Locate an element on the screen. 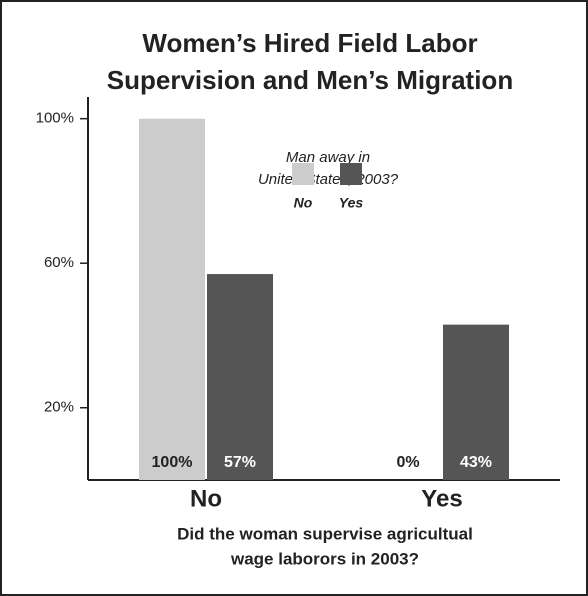  value-label: 43% is located at coordinates (476, 462).